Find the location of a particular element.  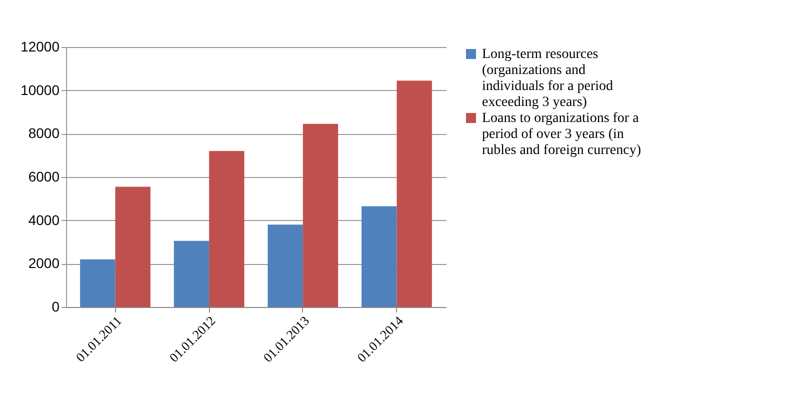

y-tick-label: 0 is located at coordinates (56, 306).